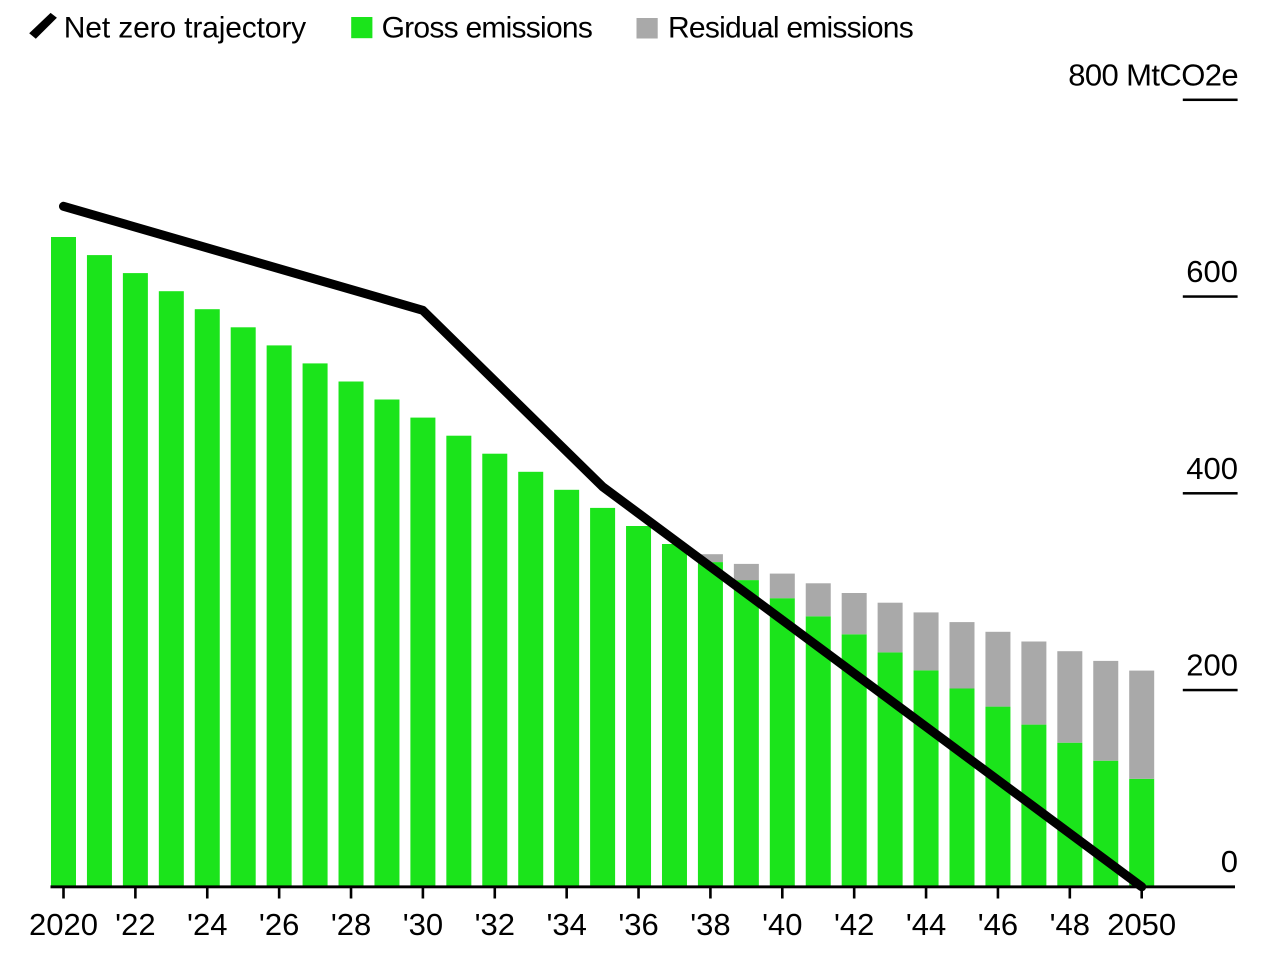 The width and height of the screenshot is (1280, 960). I want to click on svg-text: Gross emissions, so click(487, 27).